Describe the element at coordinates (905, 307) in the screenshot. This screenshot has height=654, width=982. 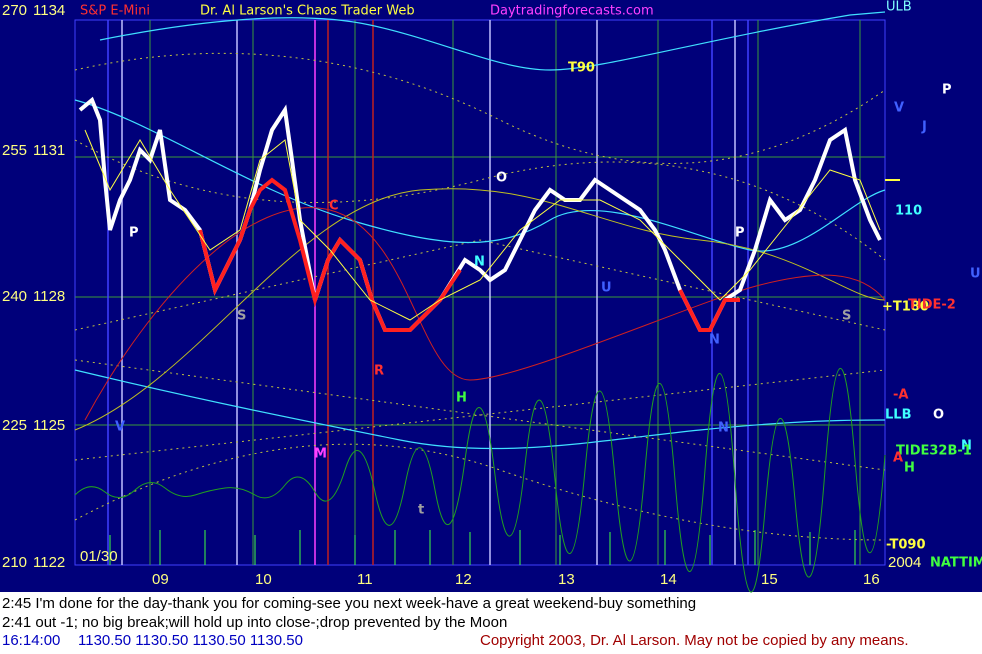
I see `annotation: +T180` at that location.